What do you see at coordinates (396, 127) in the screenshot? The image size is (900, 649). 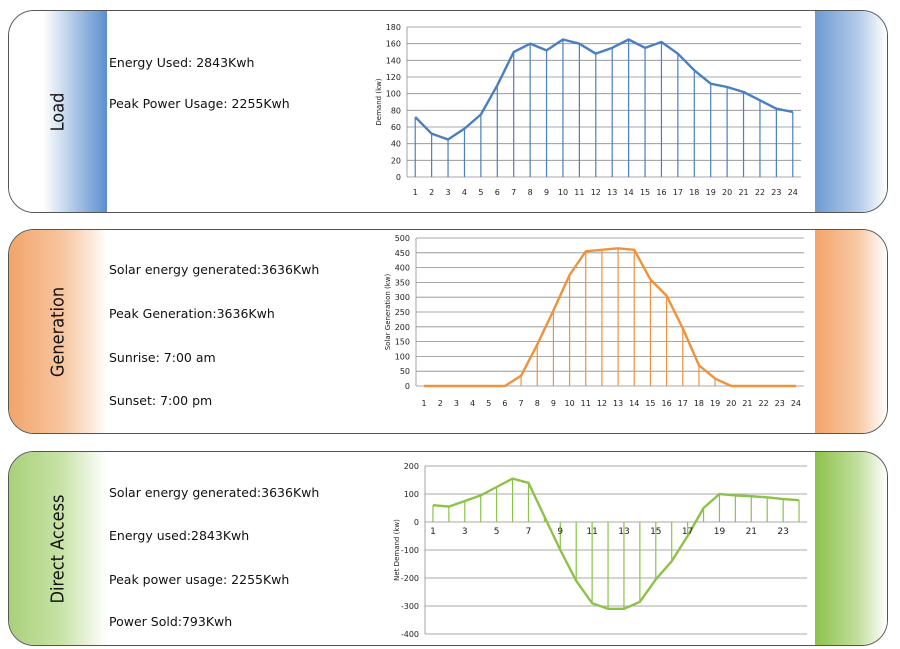 I see `y-tick-label: 60` at bounding box center [396, 127].